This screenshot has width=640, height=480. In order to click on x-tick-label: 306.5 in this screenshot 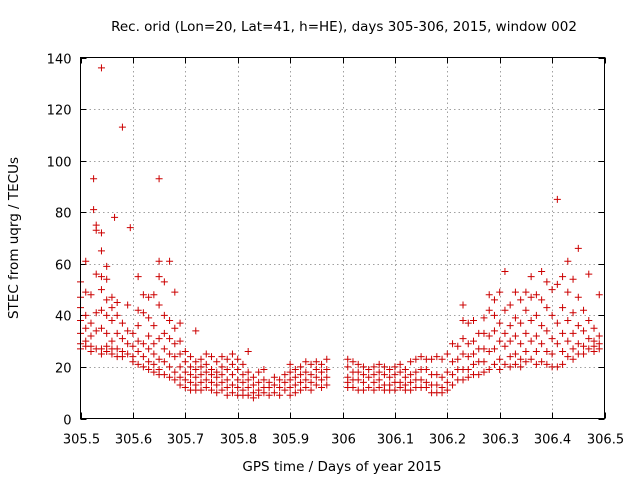, I will do `click(605, 440)`.